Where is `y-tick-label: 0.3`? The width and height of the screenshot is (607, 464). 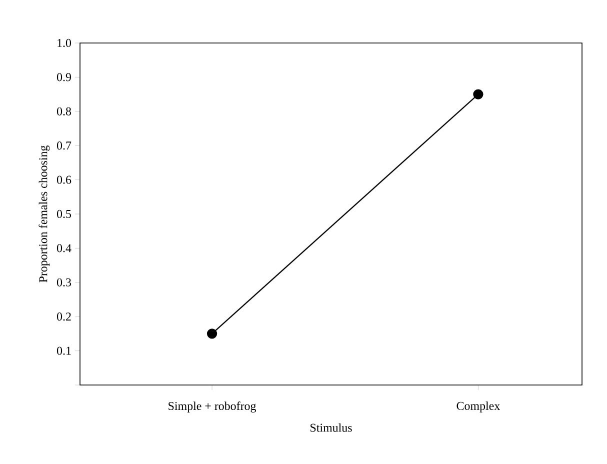
y-tick-label: 0.3 is located at coordinates (64, 282).